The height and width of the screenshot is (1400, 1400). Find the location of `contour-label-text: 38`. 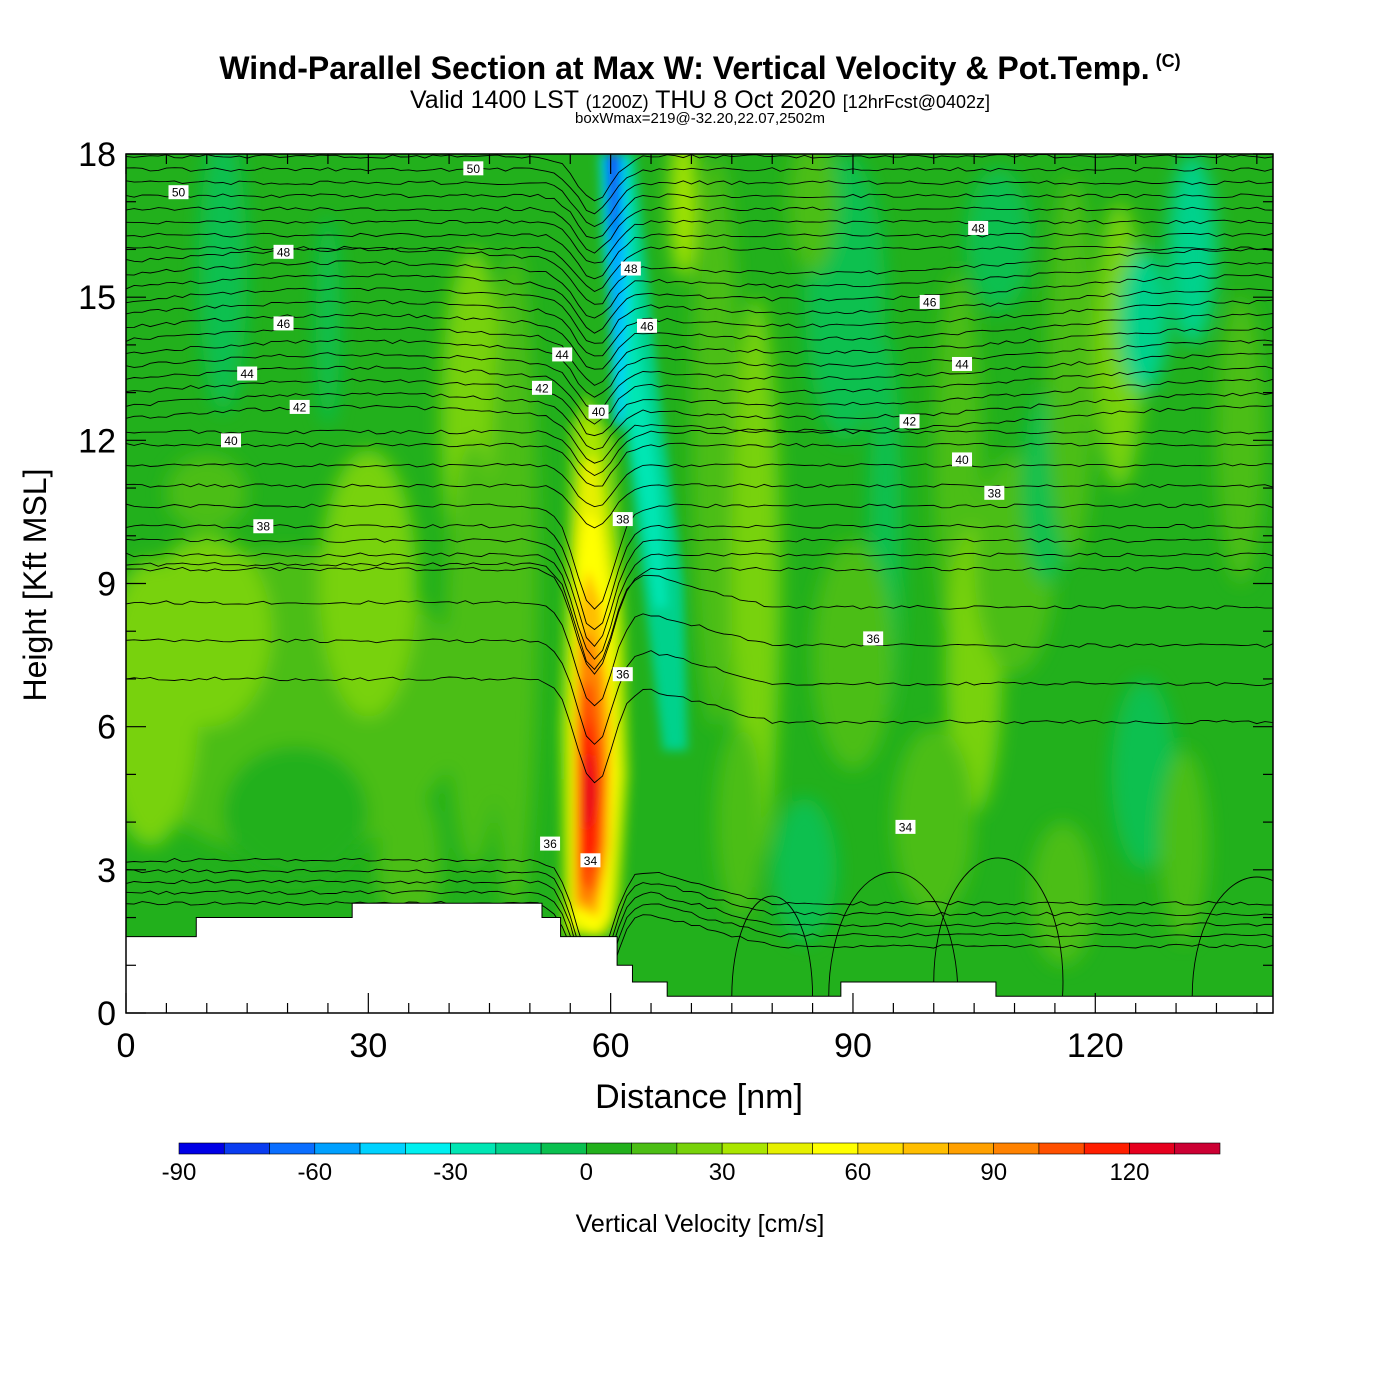

contour-label-text: 38 is located at coordinates (264, 527).